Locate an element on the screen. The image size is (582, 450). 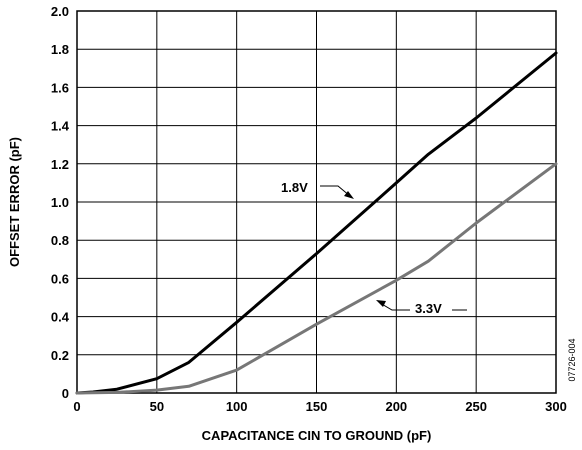
series-leader-3-3v is located at coordinates (423, 306).